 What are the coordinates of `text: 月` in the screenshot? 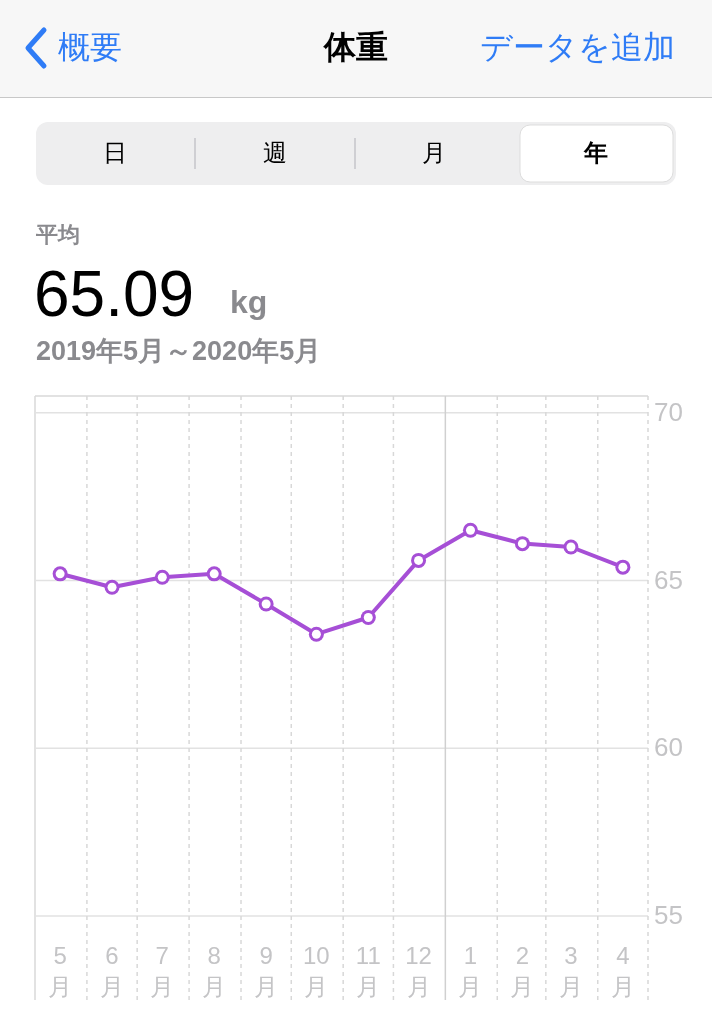 It's located at (434, 152).